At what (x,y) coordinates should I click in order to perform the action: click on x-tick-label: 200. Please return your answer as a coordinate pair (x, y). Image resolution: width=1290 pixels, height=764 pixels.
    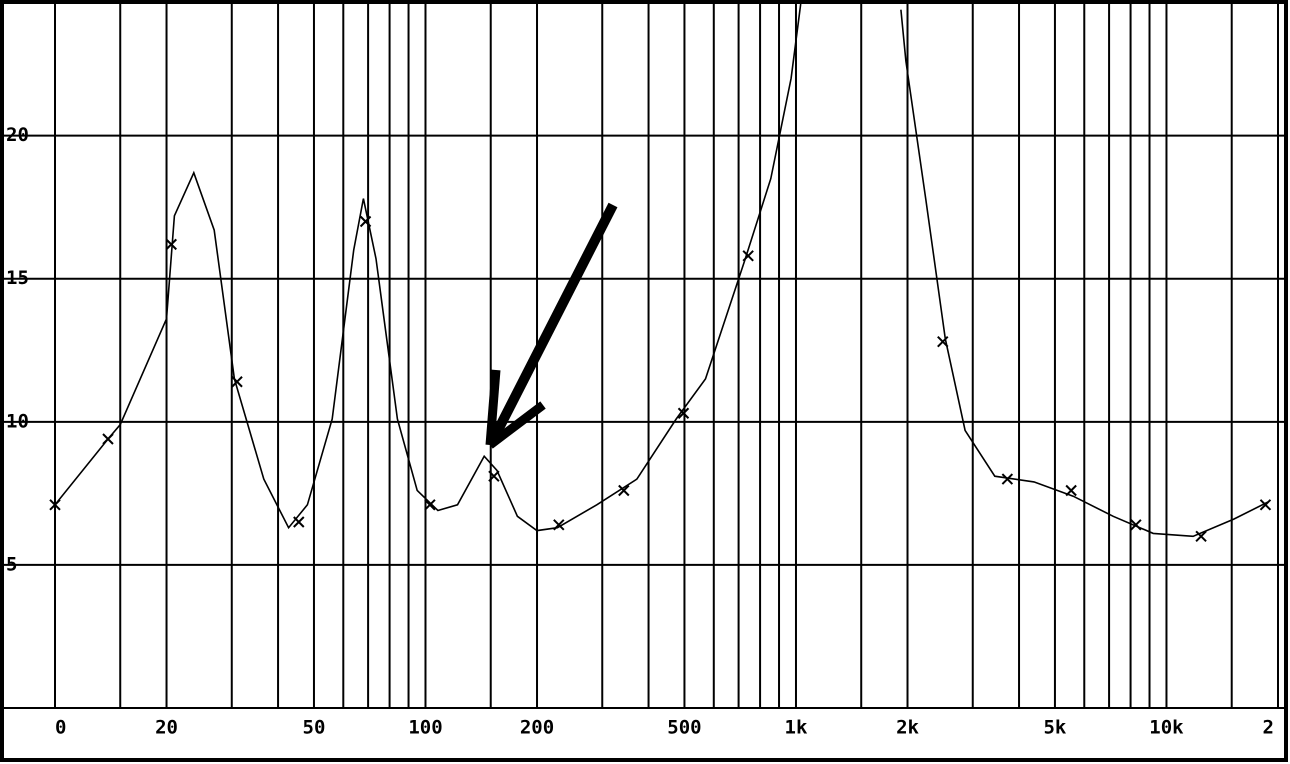
    Looking at the image, I should click on (537, 728).